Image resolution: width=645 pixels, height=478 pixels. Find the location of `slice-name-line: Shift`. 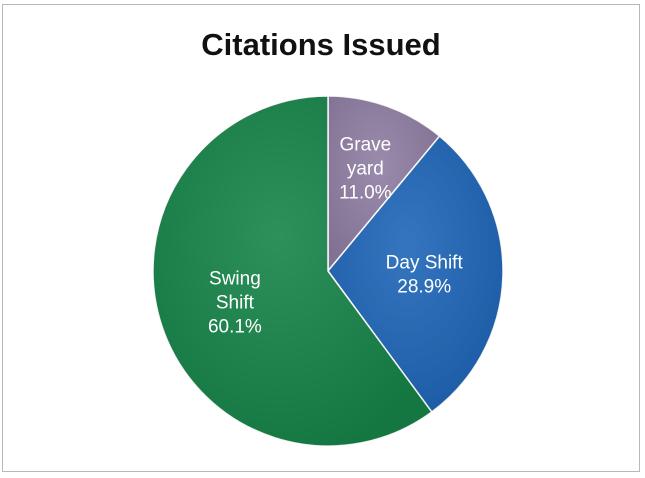

slice-name-line: Shift is located at coordinates (235, 303).